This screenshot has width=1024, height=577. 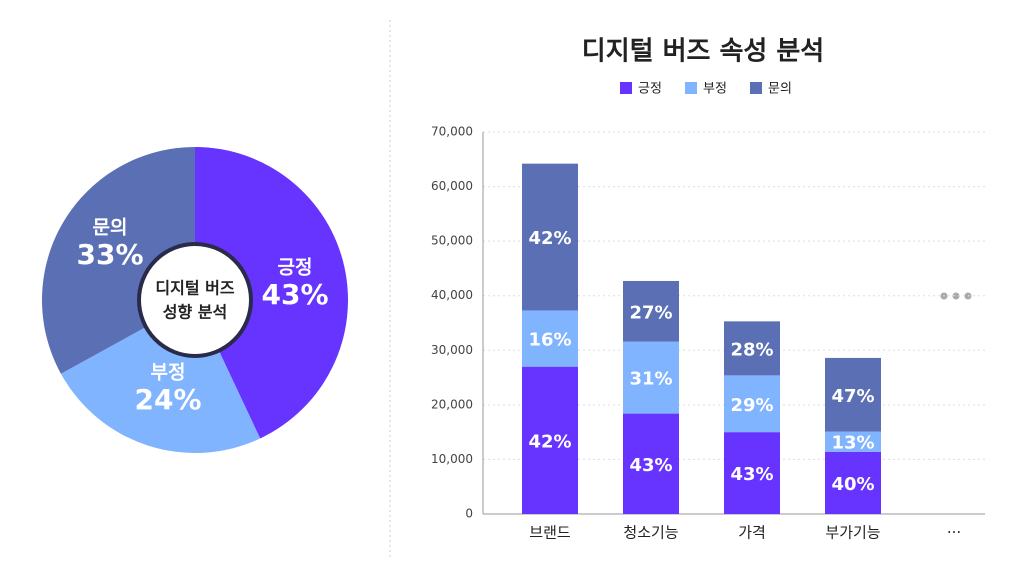 I want to click on share-label: 47%, so click(x=852, y=396).